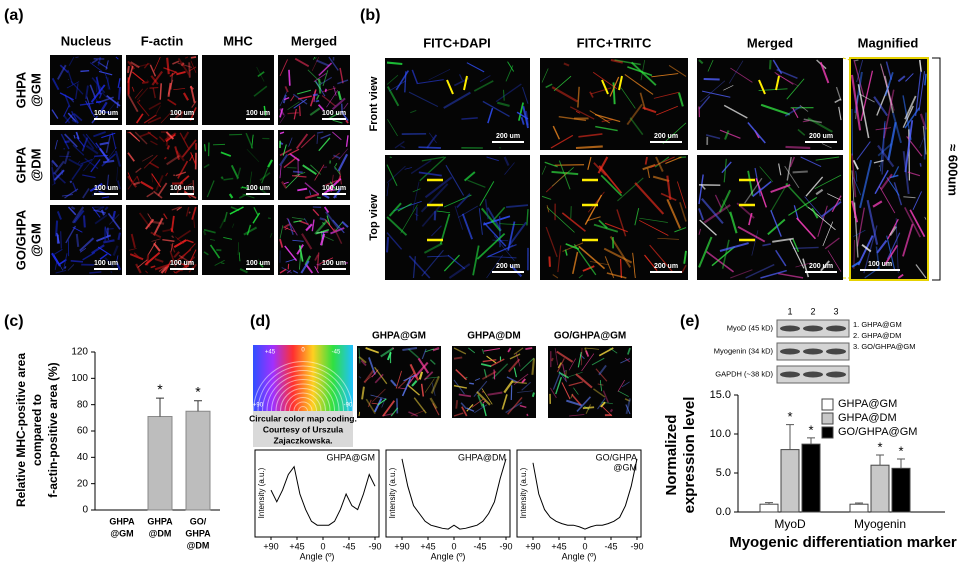 This screenshot has height=562, width=960. I want to click on significance: *, so click(900, 450).